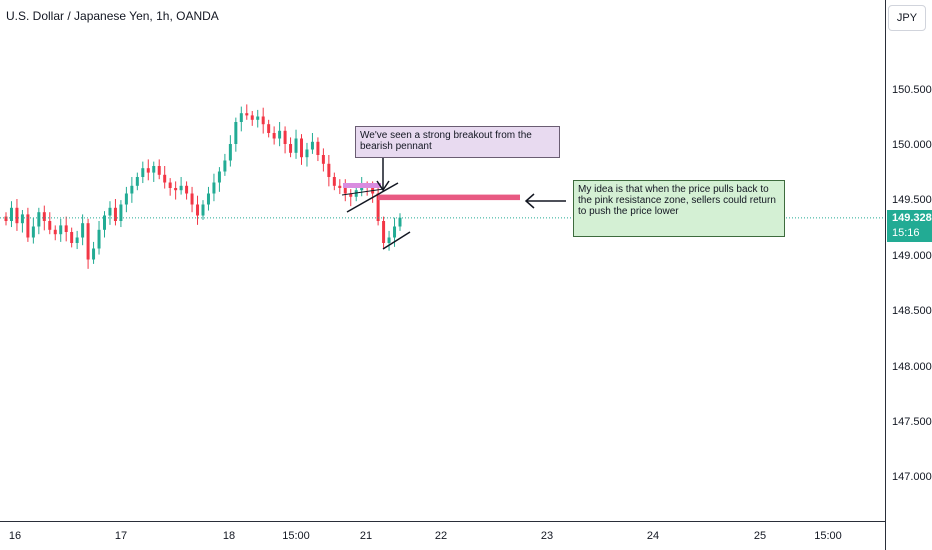  I want to click on resistance-zone, so click(449, 197).